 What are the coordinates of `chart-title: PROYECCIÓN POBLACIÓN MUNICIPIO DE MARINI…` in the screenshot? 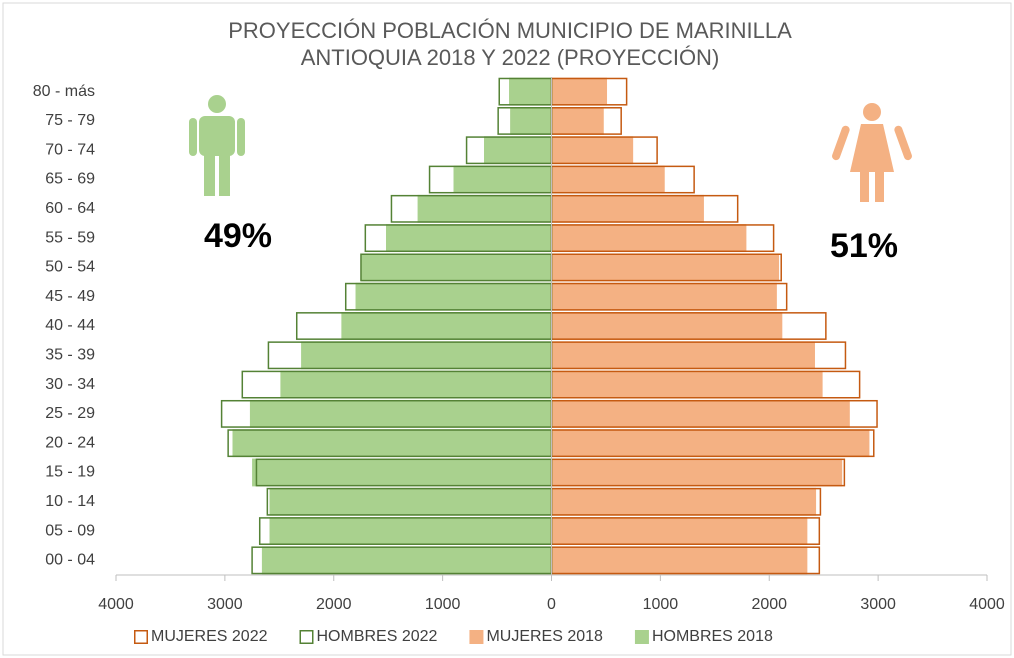 It's located at (510, 30).